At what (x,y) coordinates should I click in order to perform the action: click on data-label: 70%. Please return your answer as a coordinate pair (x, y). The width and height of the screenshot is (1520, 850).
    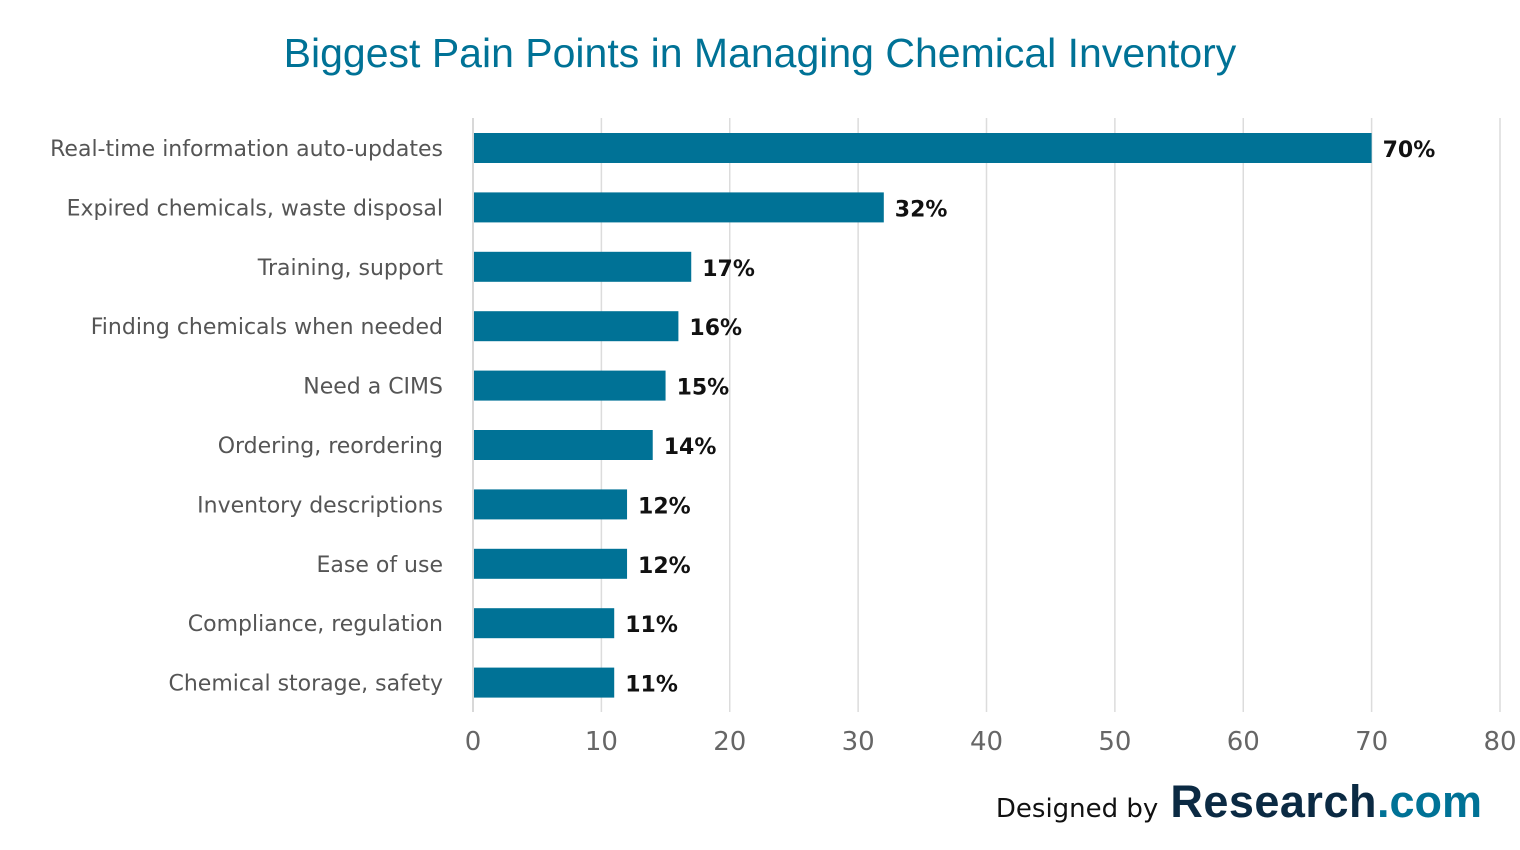
    Looking at the image, I should click on (1409, 150).